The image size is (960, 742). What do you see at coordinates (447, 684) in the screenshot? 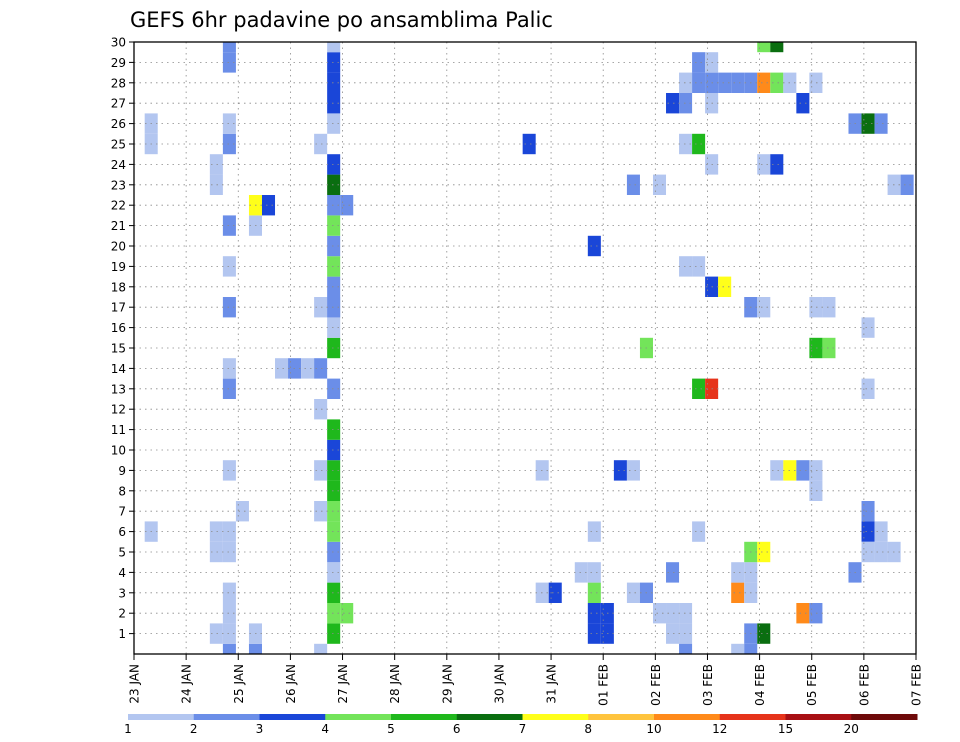
I see `x-tick-label: 29 JAN` at bounding box center [447, 684].